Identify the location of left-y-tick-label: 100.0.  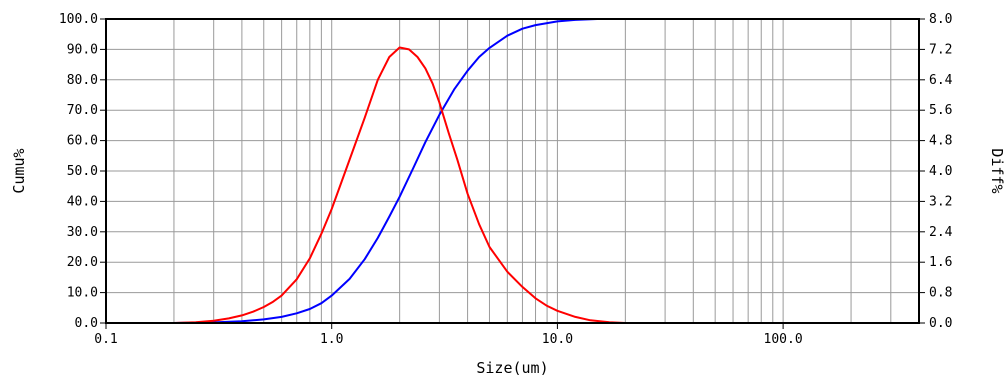
(78, 19).